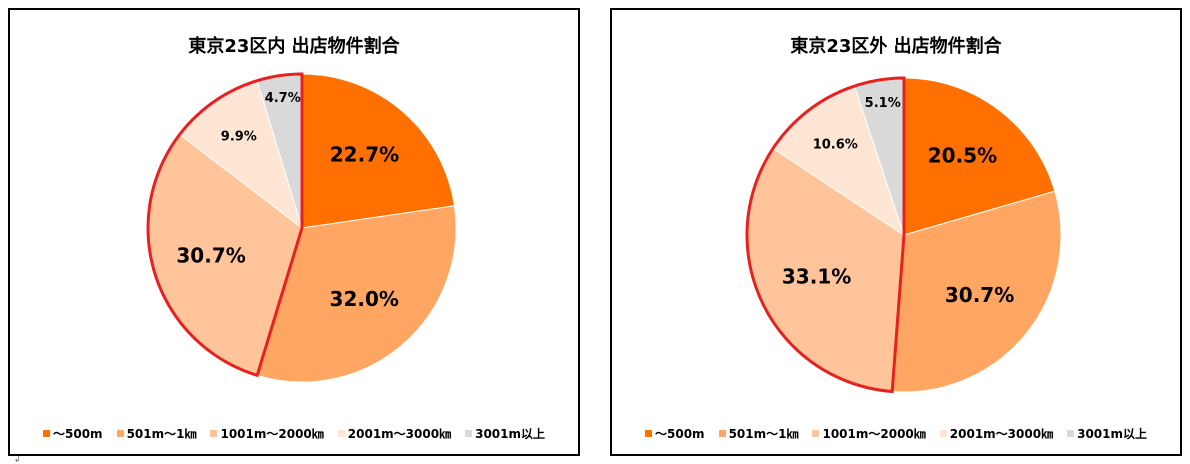  I want to click on paragraph-mark: ↲, so click(17, 459).